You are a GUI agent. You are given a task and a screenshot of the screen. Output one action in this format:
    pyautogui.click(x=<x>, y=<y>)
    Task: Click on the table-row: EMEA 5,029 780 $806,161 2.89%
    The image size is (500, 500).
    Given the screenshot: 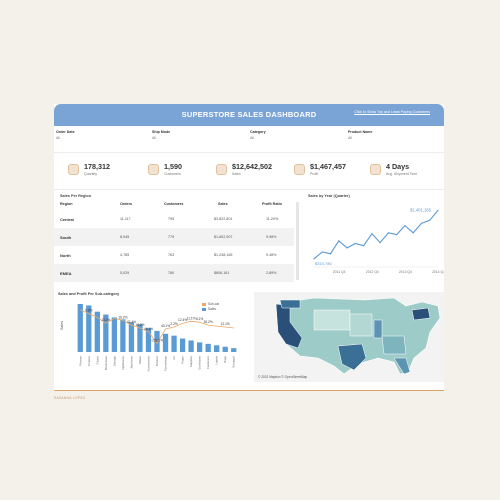 What is the action you would take?
    pyautogui.click(x=174, y=273)
    